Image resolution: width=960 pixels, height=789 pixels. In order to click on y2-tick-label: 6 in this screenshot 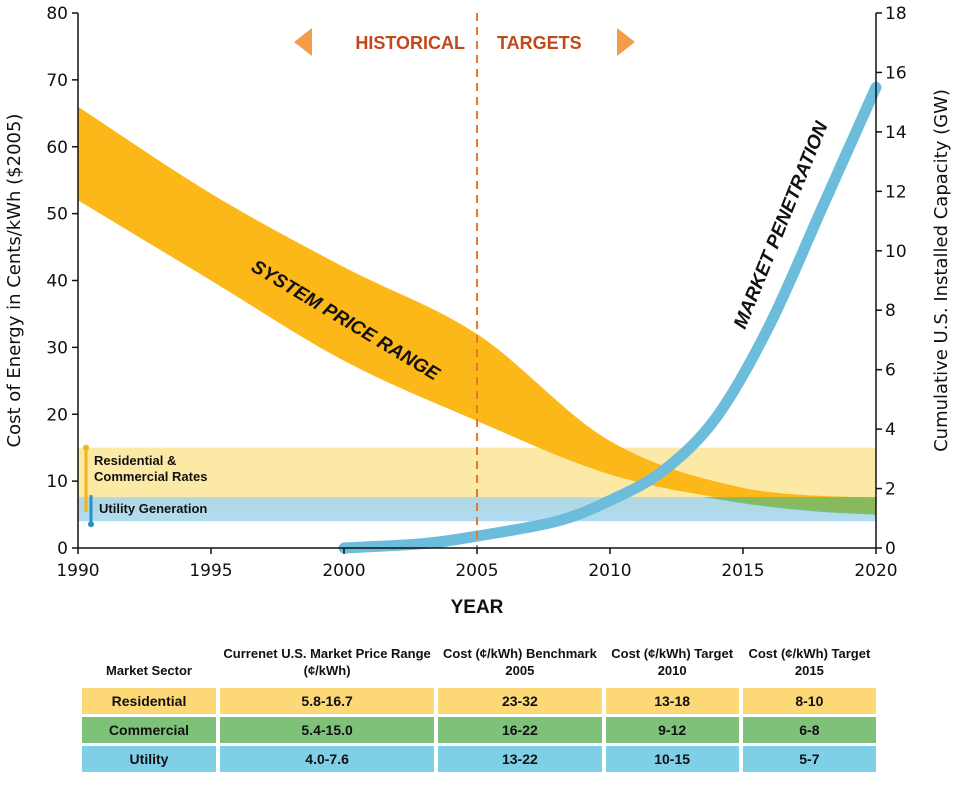, I will do `click(890, 371)`.